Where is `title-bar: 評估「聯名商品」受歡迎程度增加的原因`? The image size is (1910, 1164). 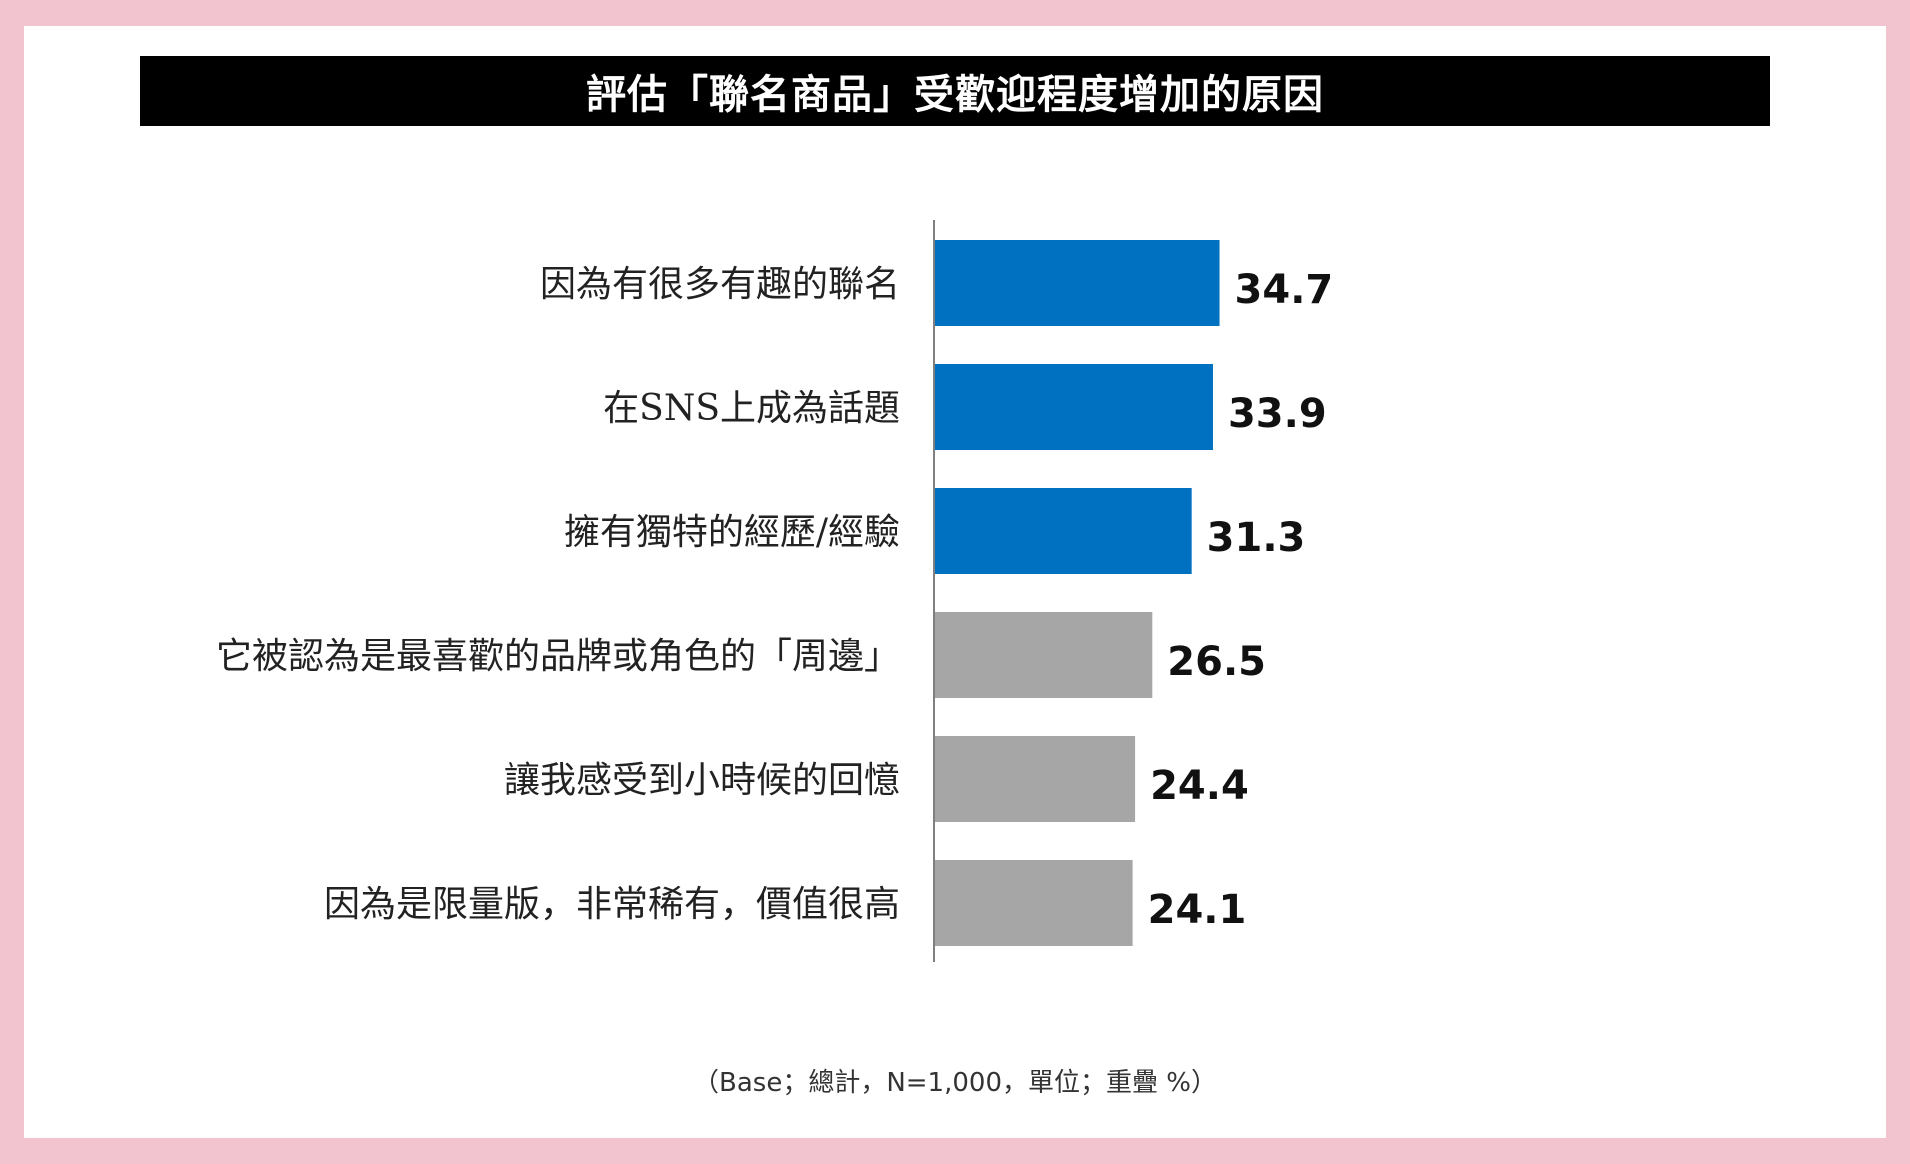 title-bar: 評估「聯名商品」受歡迎程度增加的原因 is located at coordinates (955, 91).